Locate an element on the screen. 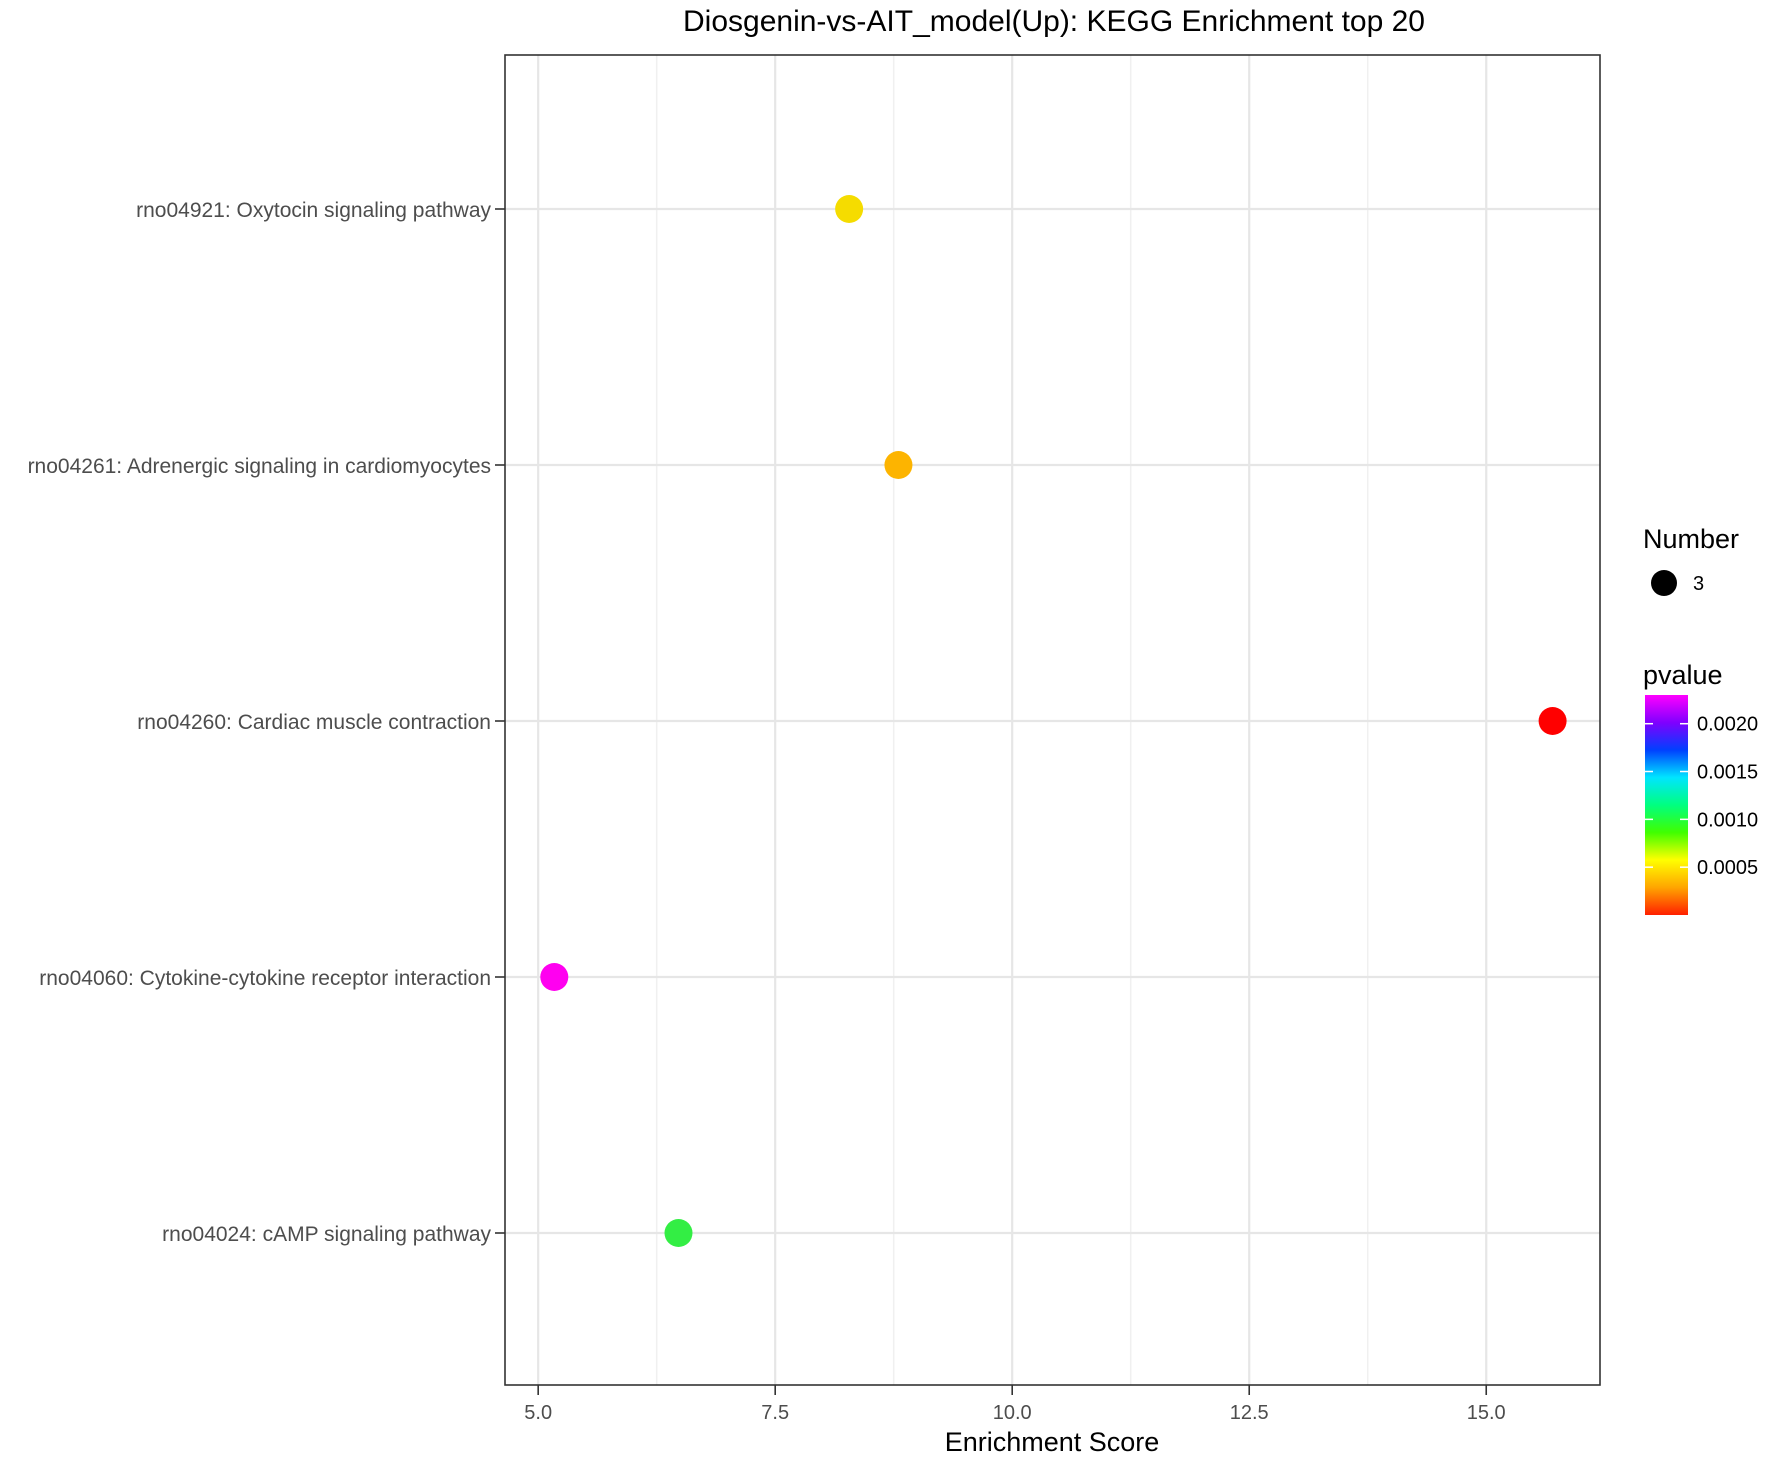 The width and height of the screenshot is (1770, 1458). legend-pvalue-title: pvalue is located at coordinates (1683, 675).